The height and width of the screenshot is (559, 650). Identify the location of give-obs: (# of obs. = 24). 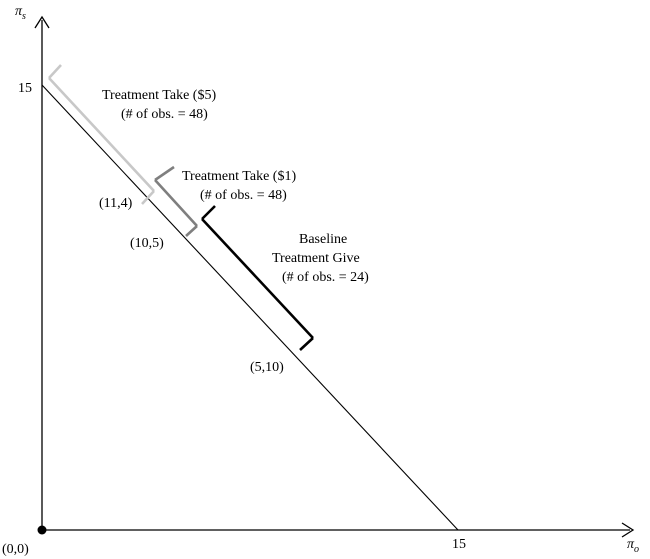
(325, 277).